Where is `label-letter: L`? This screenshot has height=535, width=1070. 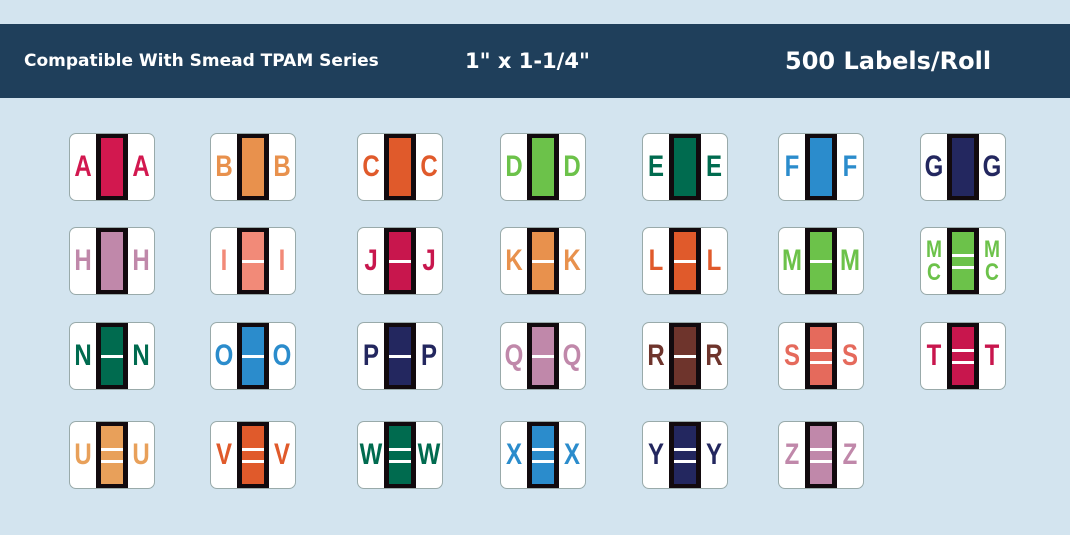 label-letter: L is located at coordinates (714, 260).